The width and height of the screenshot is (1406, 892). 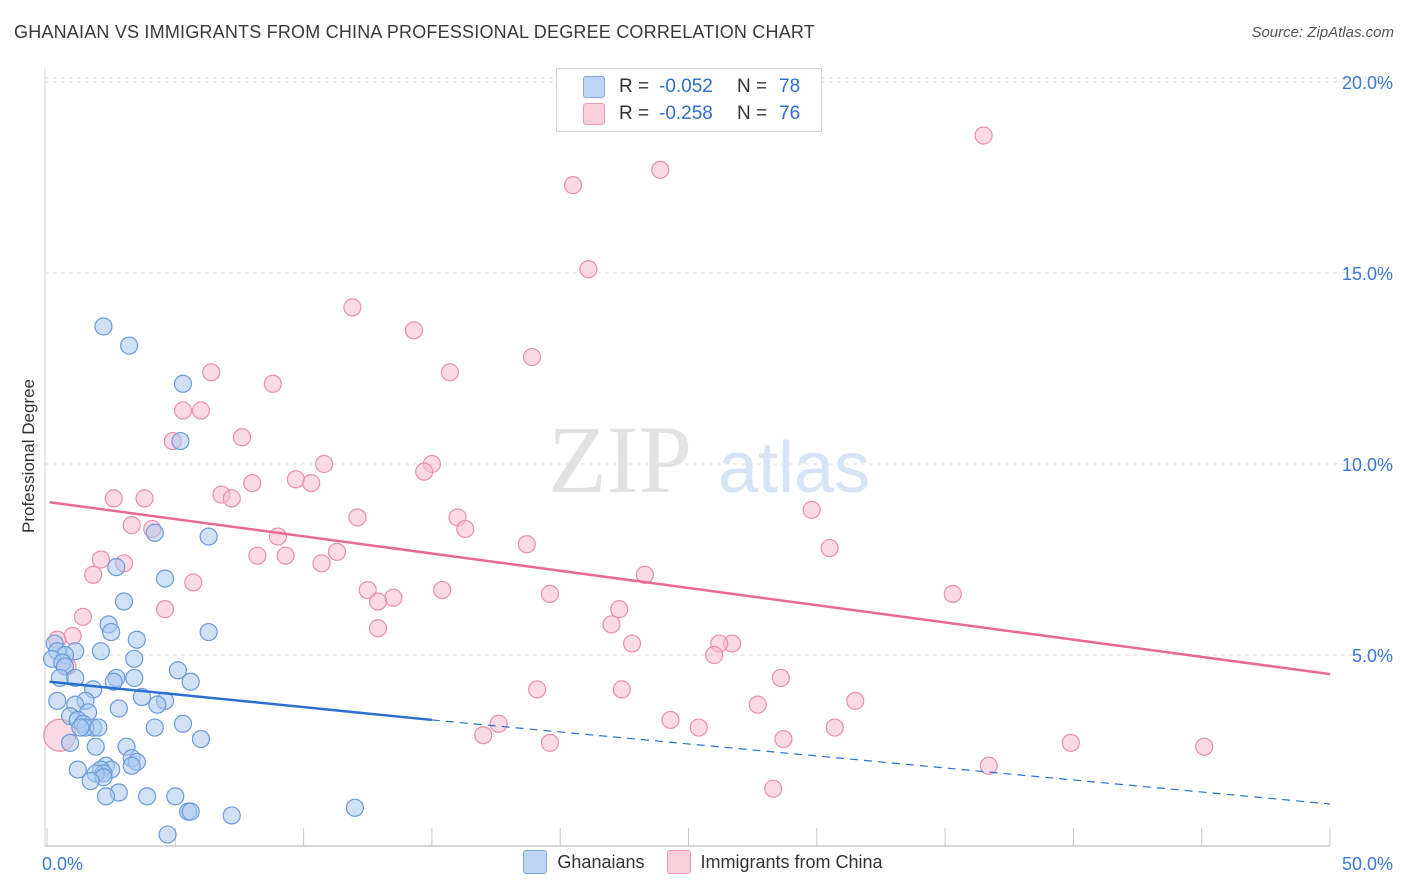 I want to click on stat-row-ghanaians: R = -0.052 N = 78, so click(x=691, y=87).